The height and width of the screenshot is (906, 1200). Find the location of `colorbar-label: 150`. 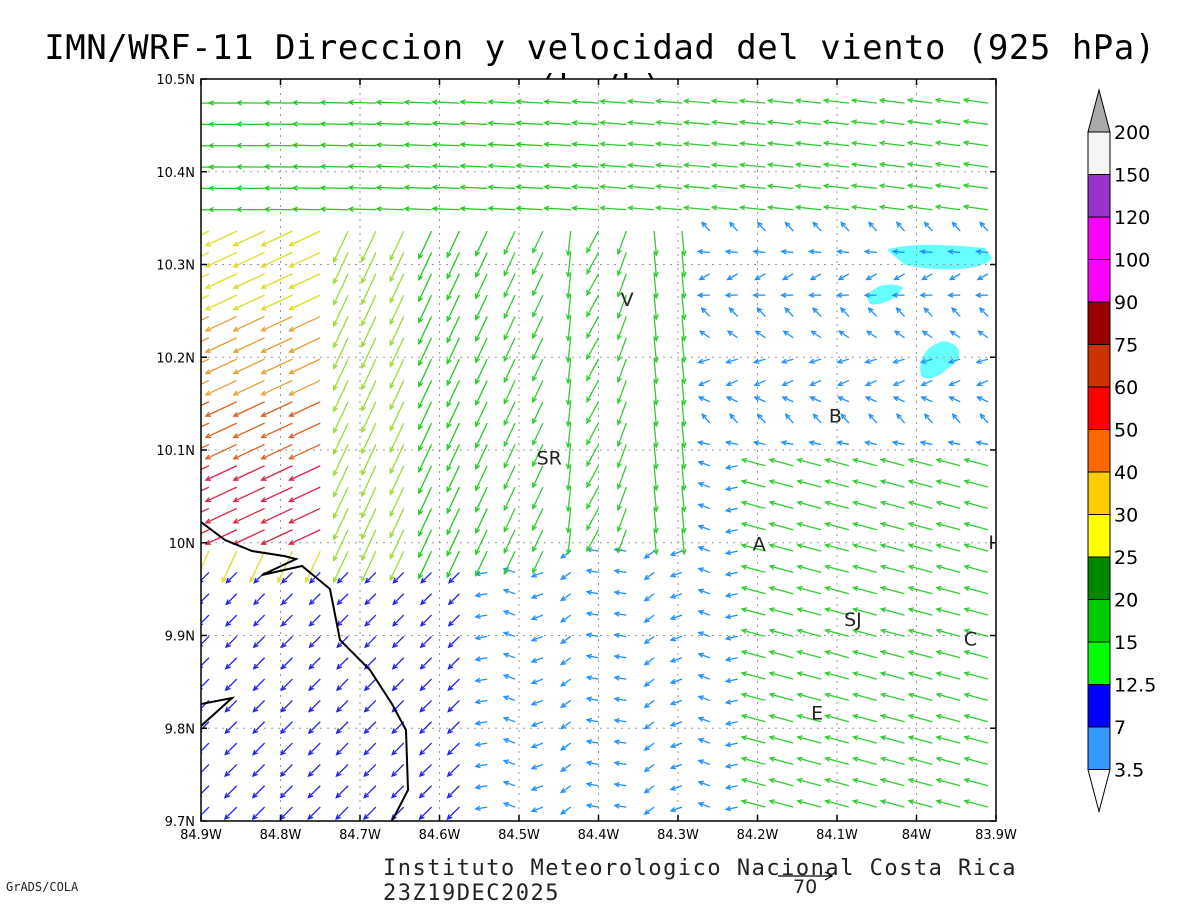

colorbar-label: 150 is located at coordinates (1132, 176).